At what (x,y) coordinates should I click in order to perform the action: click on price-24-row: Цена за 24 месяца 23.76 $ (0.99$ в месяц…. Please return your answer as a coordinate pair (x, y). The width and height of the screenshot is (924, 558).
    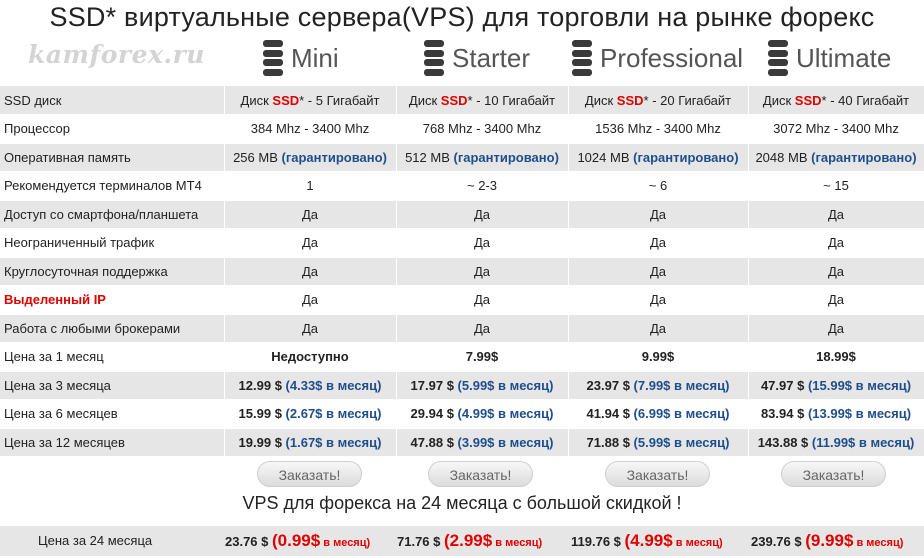
    Looking at the image, I should click on (462, 541).